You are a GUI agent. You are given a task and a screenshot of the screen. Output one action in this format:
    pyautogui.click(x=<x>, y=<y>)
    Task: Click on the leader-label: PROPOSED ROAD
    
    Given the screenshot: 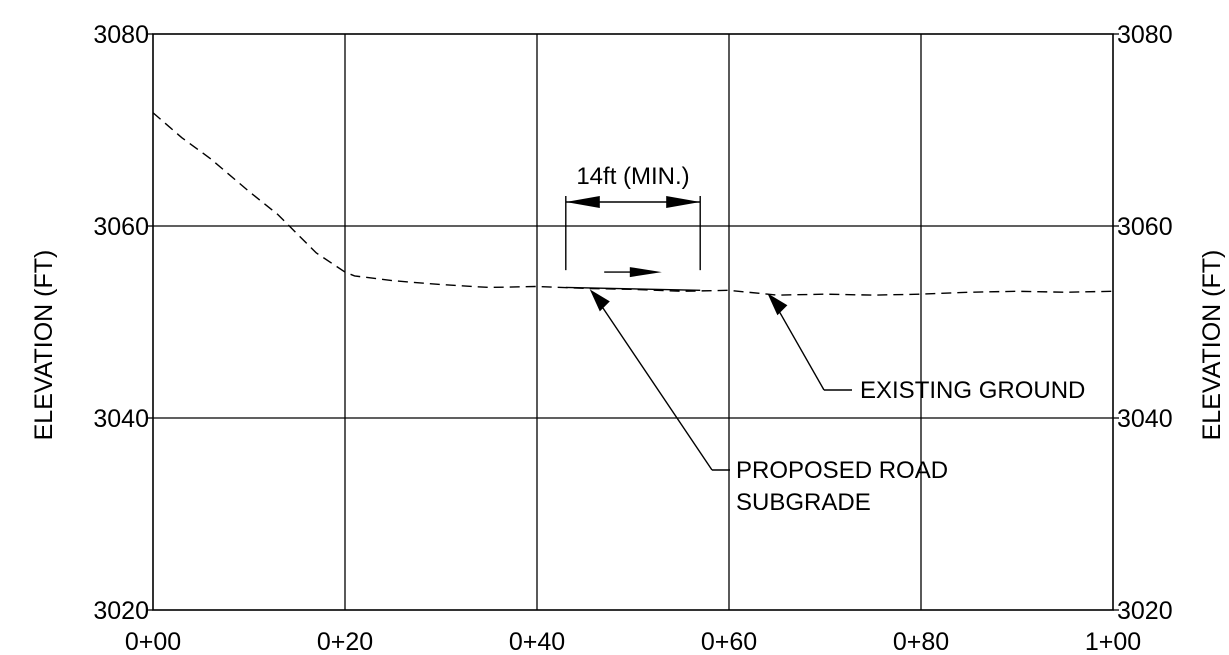 What is the action you would take?
    pyautogui.click(x=842, y=470)
    